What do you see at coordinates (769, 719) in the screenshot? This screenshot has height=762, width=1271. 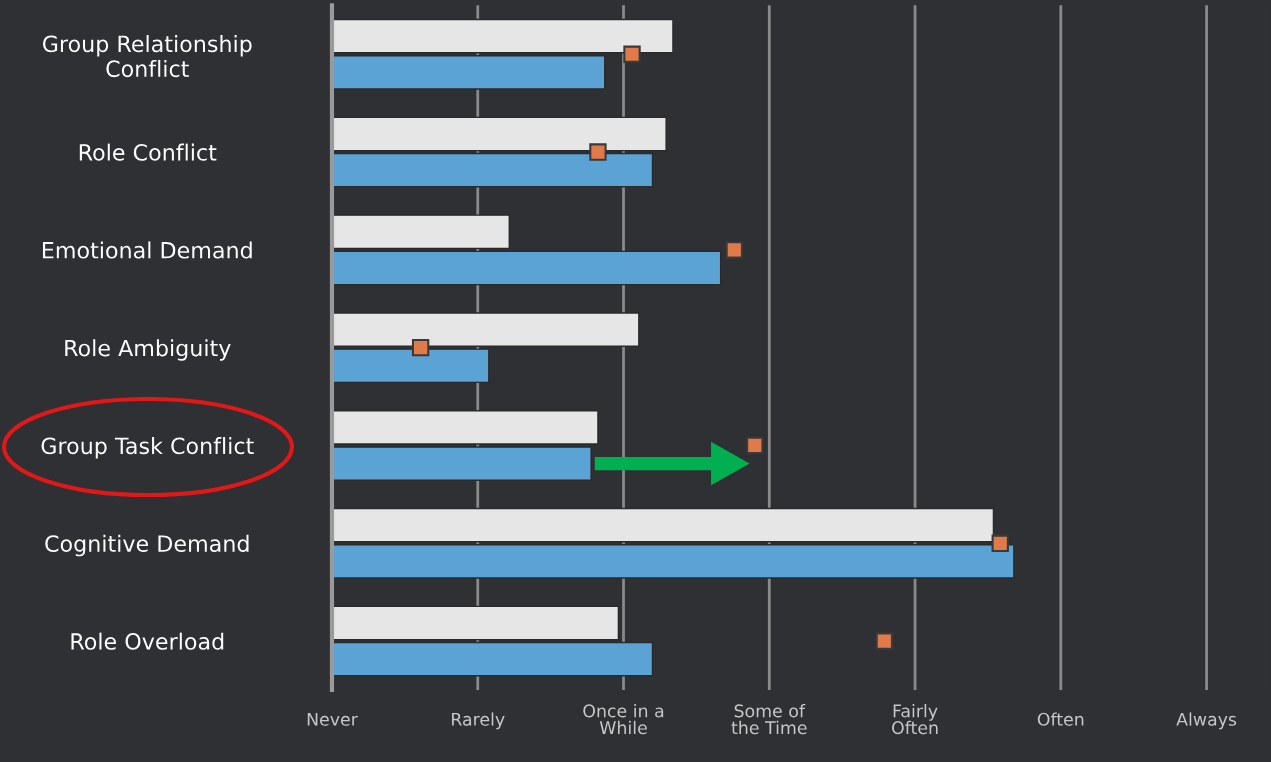 I see `text: Some of the Time` at bounding box center [769, 719].